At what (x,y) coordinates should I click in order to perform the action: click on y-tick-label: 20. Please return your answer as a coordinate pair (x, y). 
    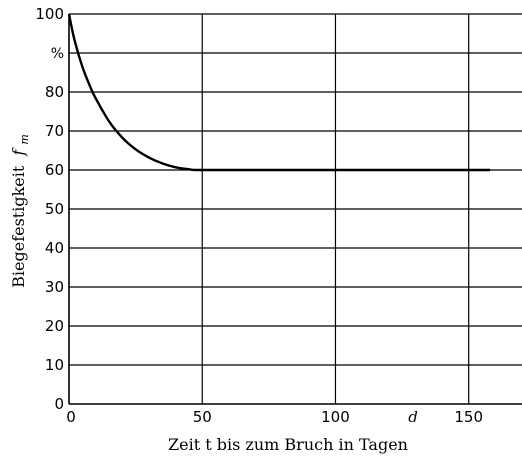
    Looking at the image, I should click on (54, 326).